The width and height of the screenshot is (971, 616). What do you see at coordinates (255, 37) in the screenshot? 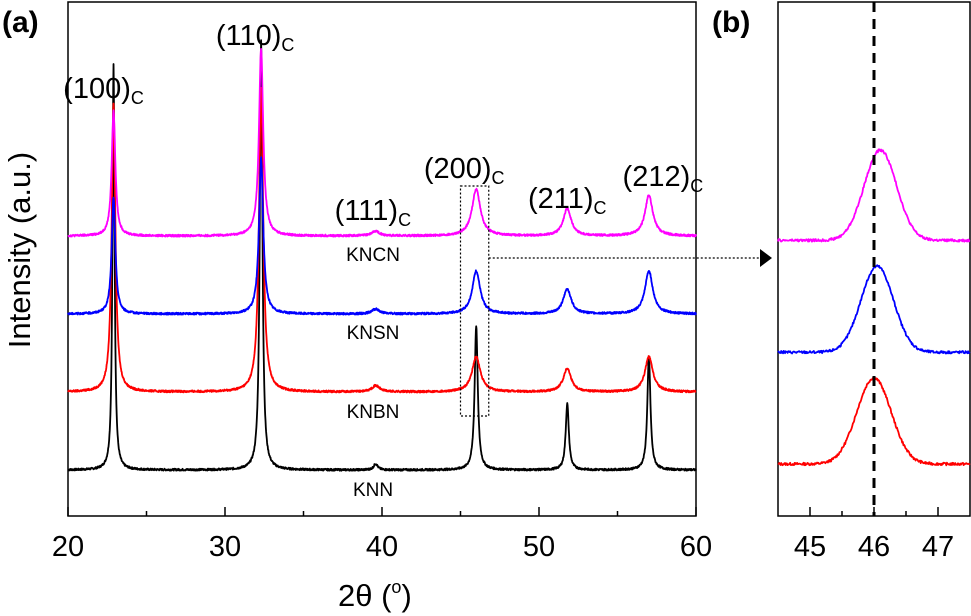
I see `peak-label: (110)C` at bounding box center [255, 37].